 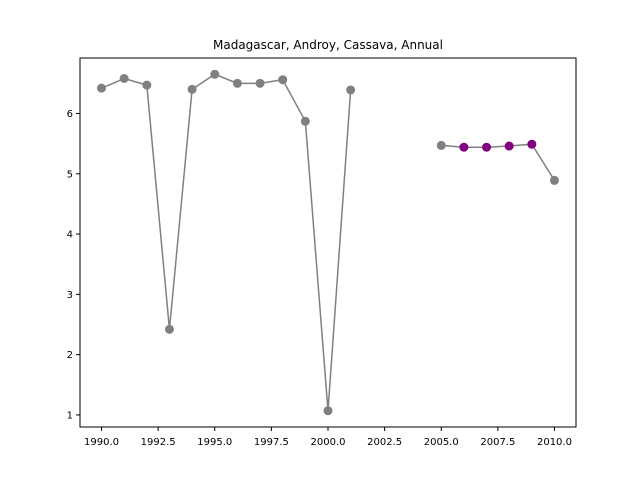 What do you see at coordinates (124, 78) in the screenshot?
I see `data-point-1991` at bounding box center [124, 78].